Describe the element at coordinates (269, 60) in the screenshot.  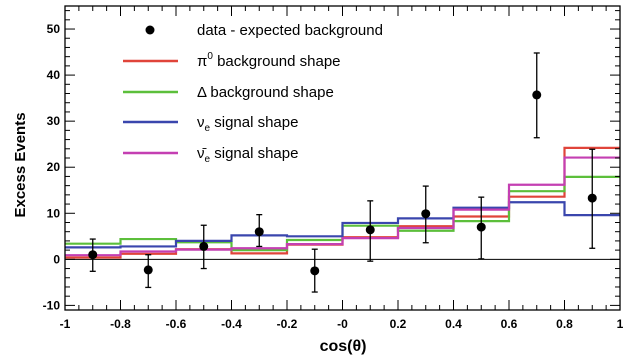
I see `legend-label-0: π0 background shape` at that location.